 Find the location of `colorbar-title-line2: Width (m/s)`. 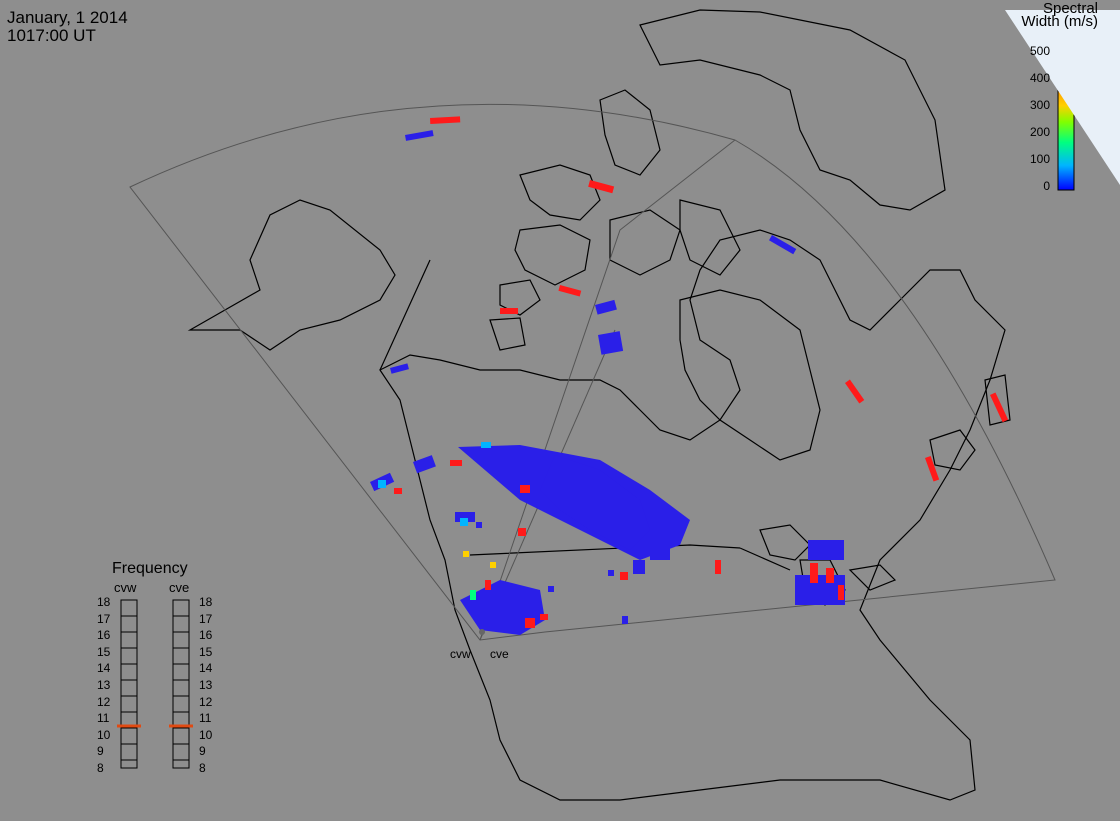

colorbar-title-line2: Width (m/s) is located at coordinates (1059, 21).